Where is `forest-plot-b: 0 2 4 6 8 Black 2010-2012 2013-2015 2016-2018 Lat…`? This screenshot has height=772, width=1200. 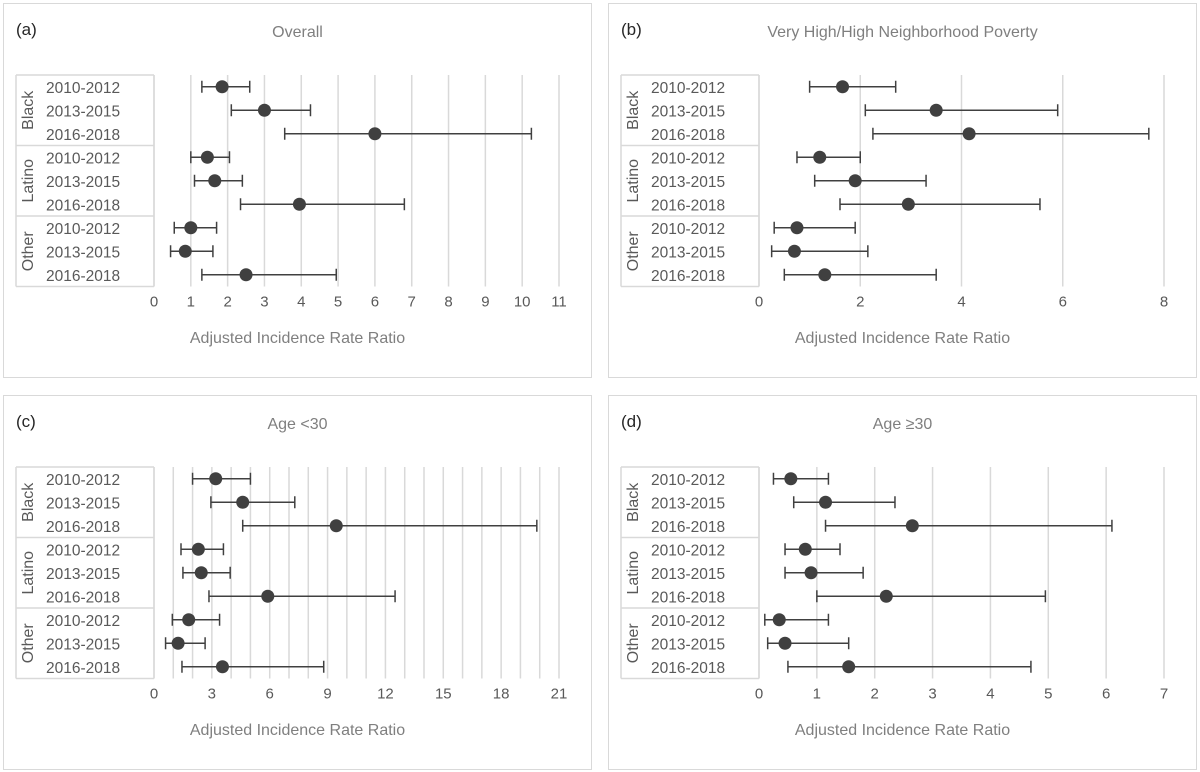
forest-plot-b: 0 2 4 6 8 Black 2010-2012 2013-2015 2016-2018 Lat… is located at coordinates (894, 192).